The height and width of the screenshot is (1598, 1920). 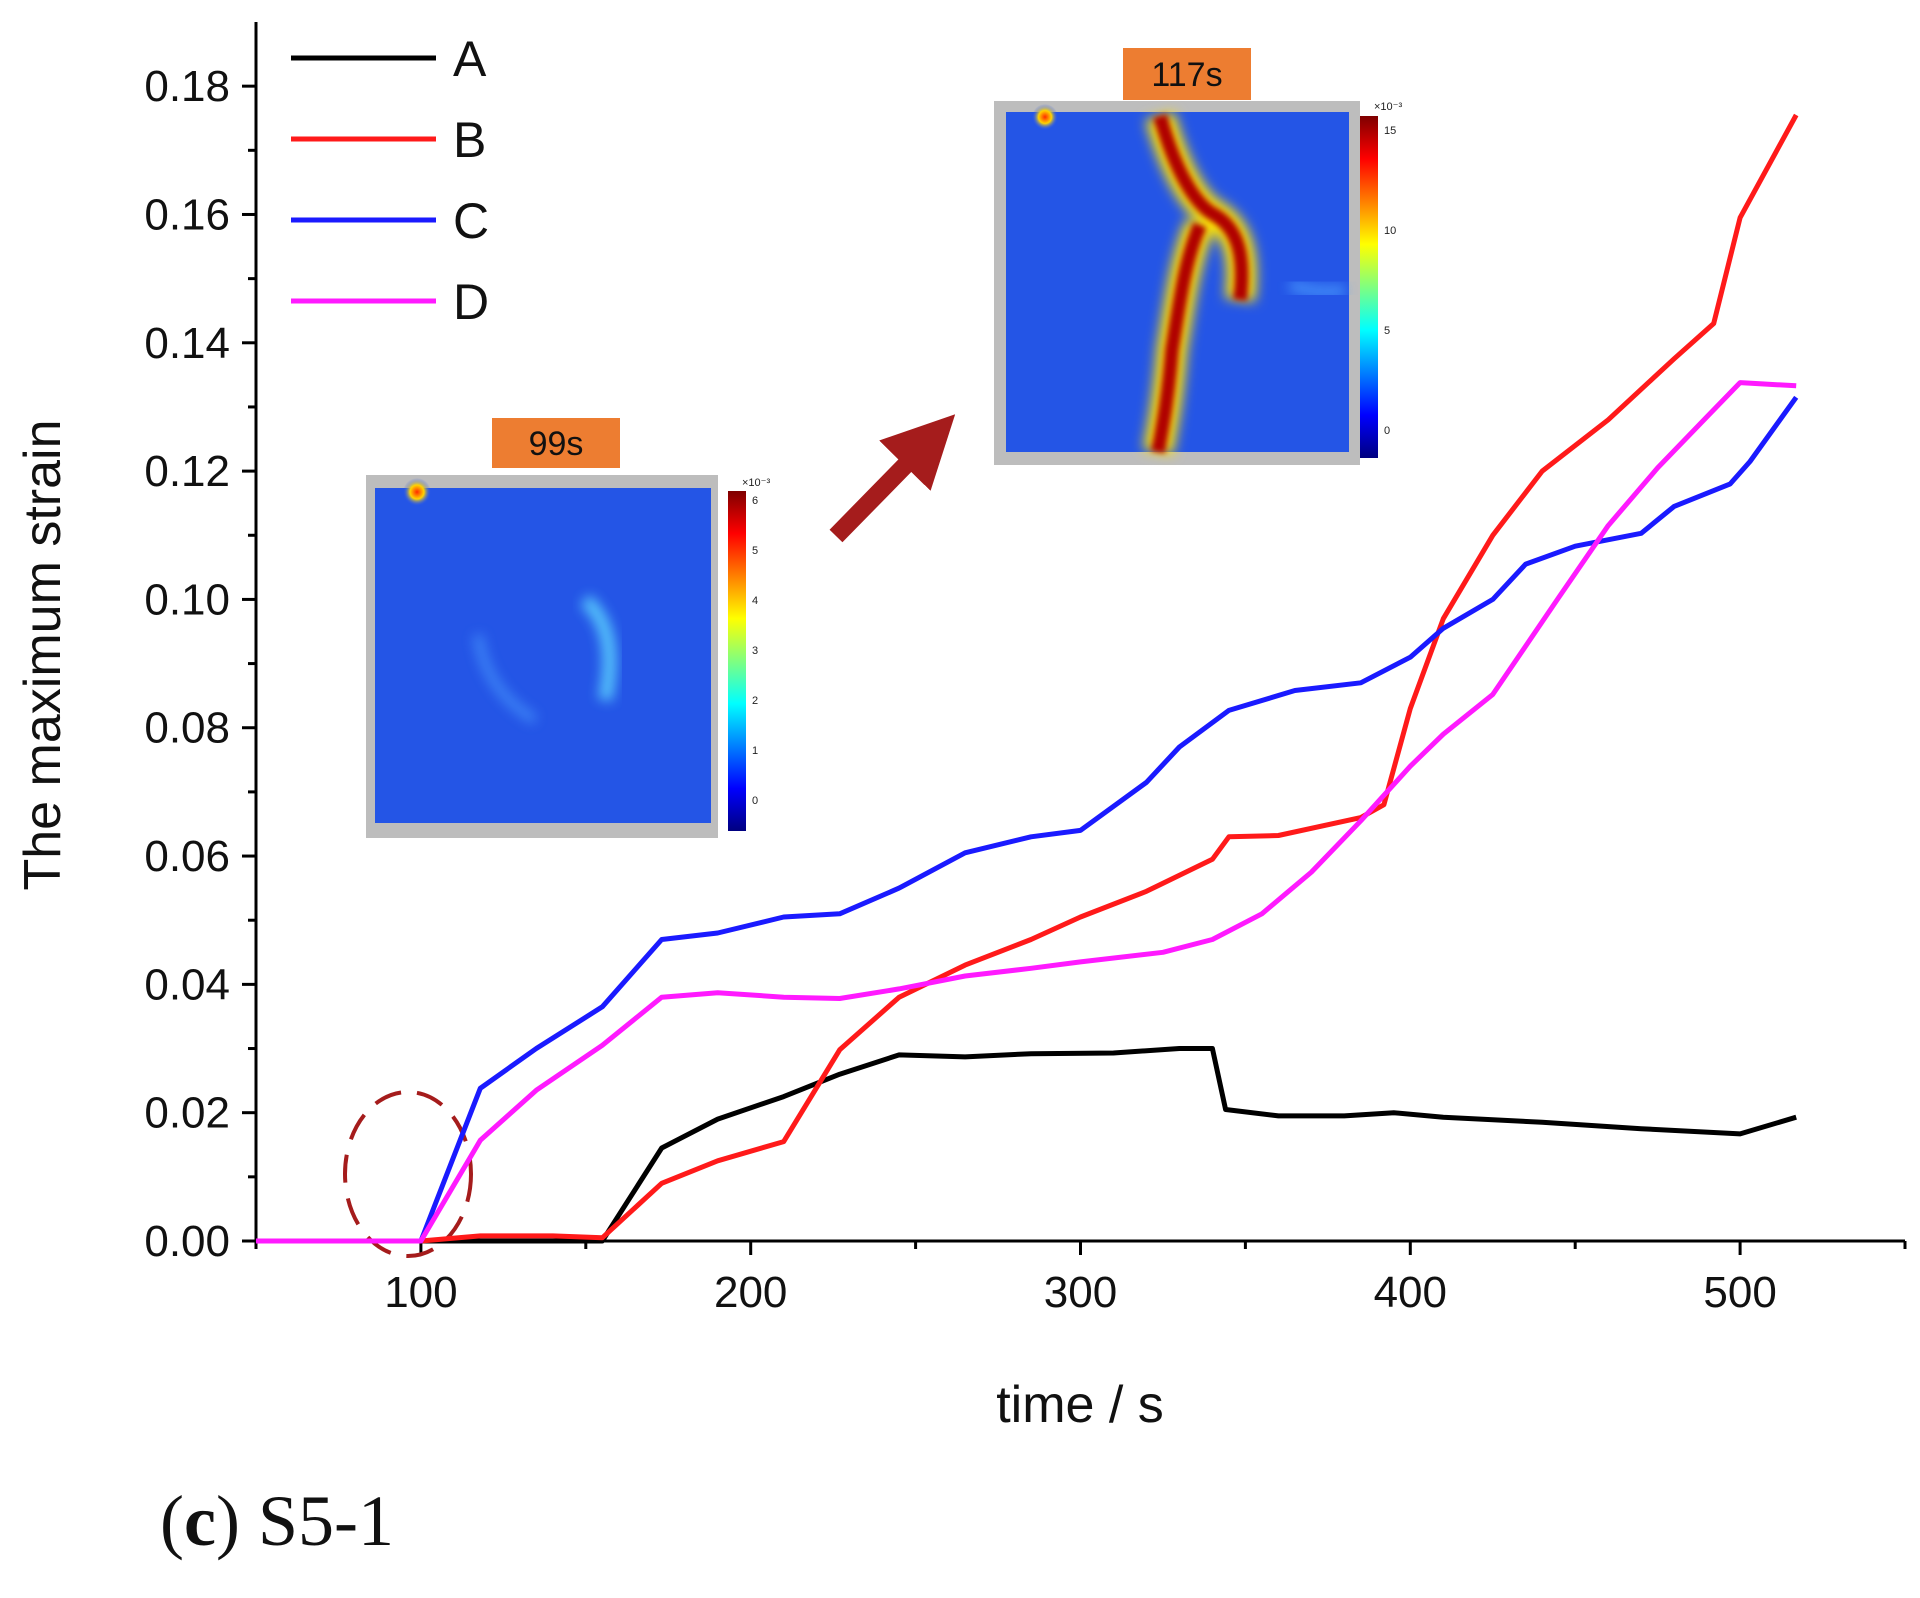 What do you see at coordinates (892, 478) in the screenshot?
I see `progression-arrow` at bounding box center [892, 478].